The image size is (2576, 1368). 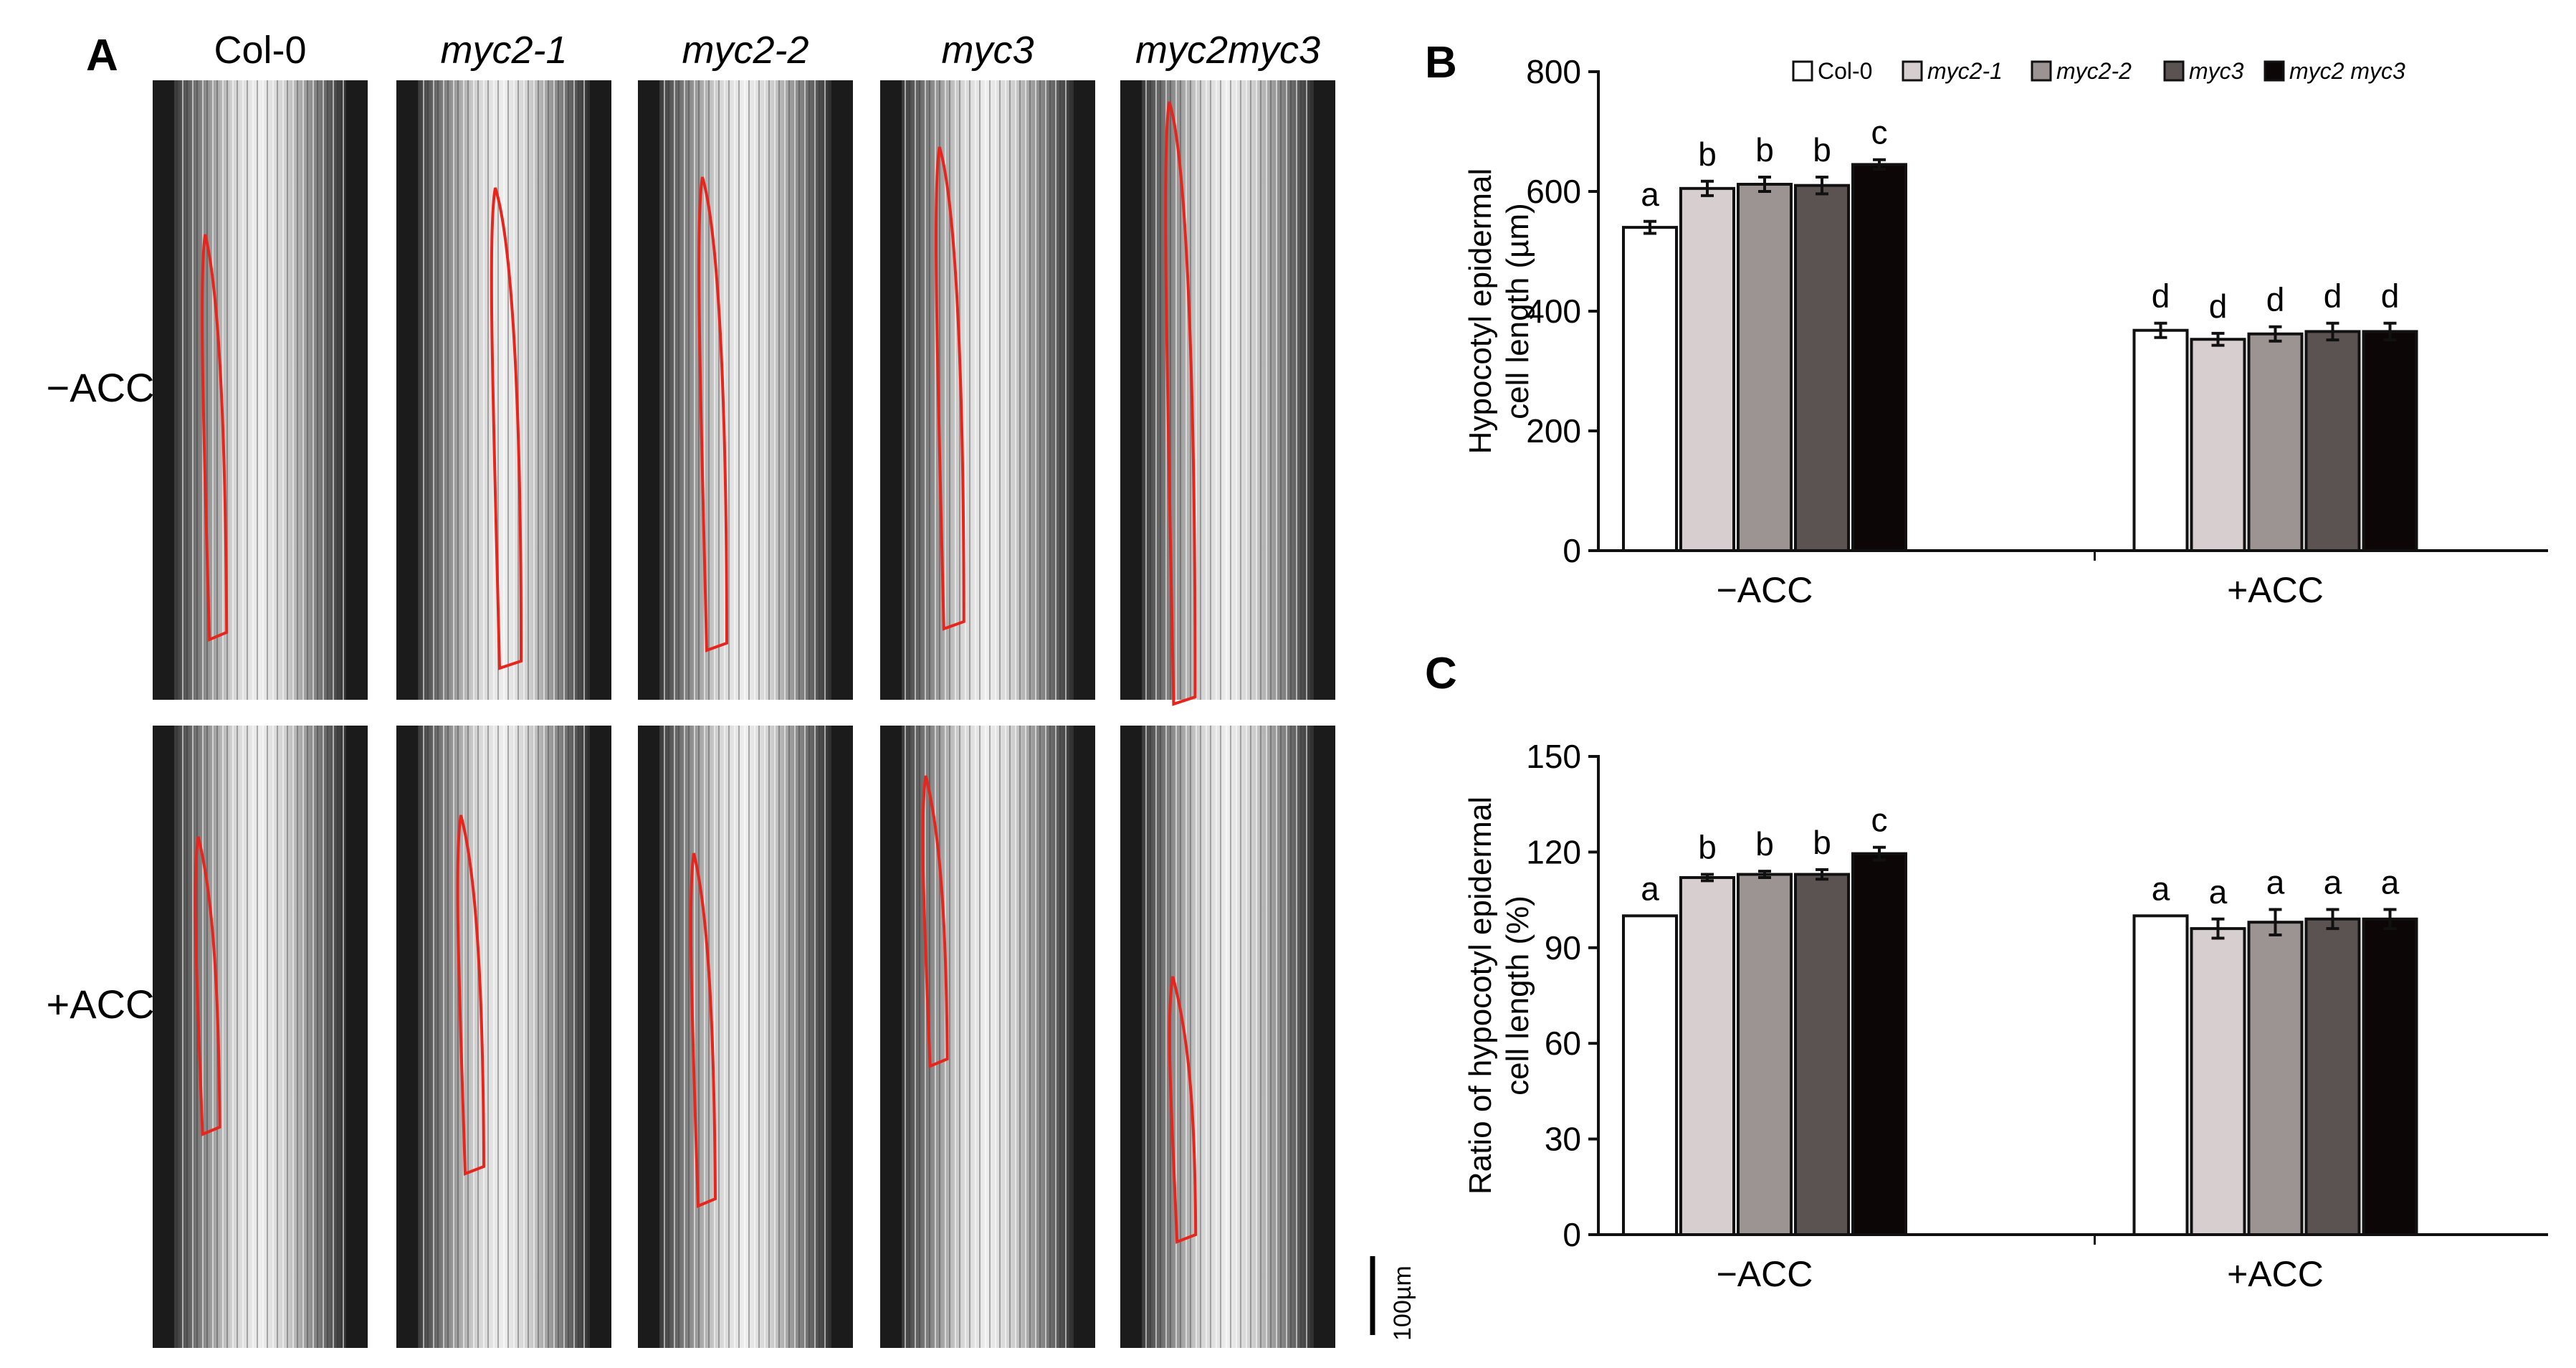 What do you see at coordinates (2216, 71) in the screenshot?
I see `legend-label: myc3` at bounding box center [2216, 71].